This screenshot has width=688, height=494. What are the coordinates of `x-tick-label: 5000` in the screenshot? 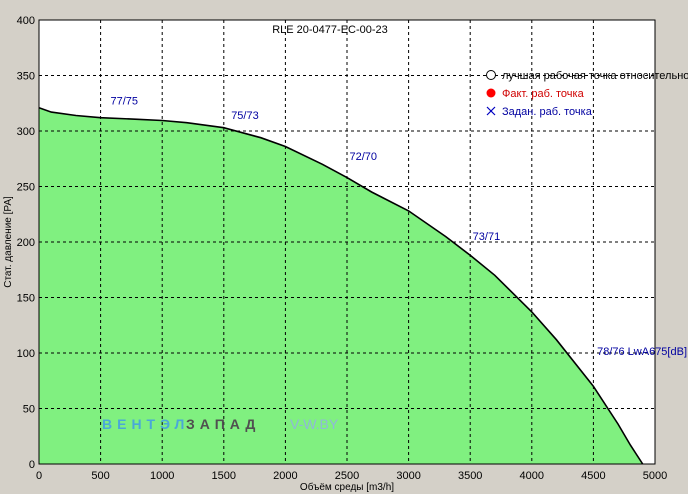 It's located at (655, 476).